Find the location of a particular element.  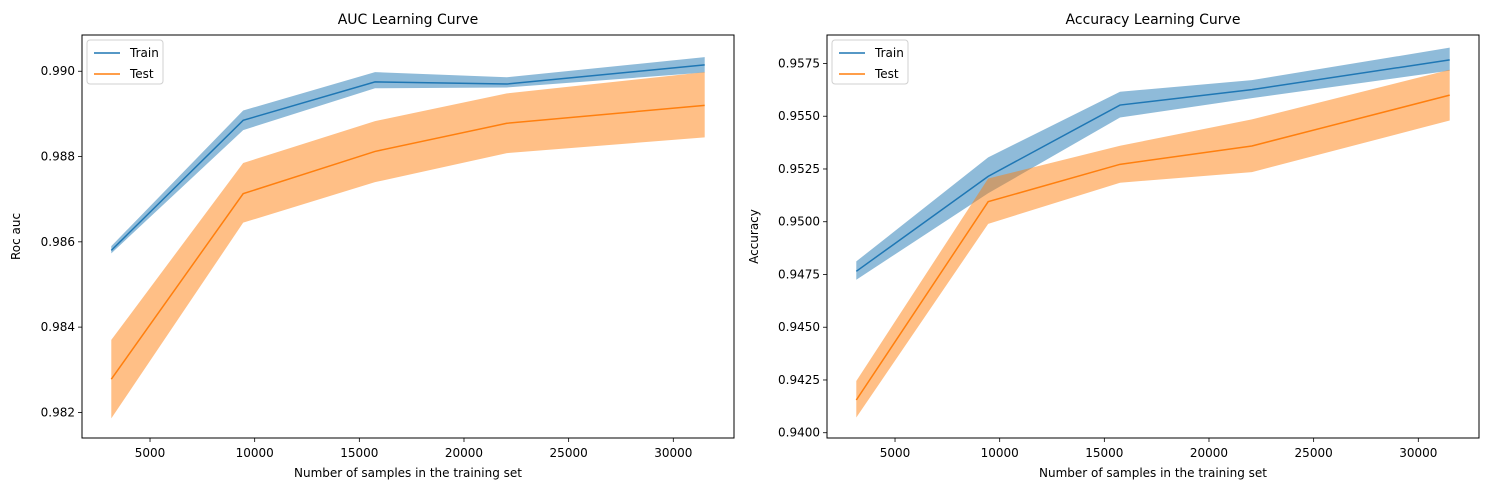

y-tick-label: 0.986 is located at coordinates (58, 242).